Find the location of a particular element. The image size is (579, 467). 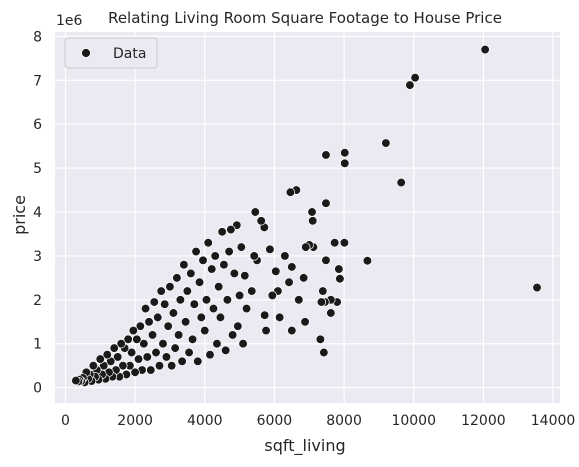

x-tick-label: 10000 is located at coordinates (413, 421).